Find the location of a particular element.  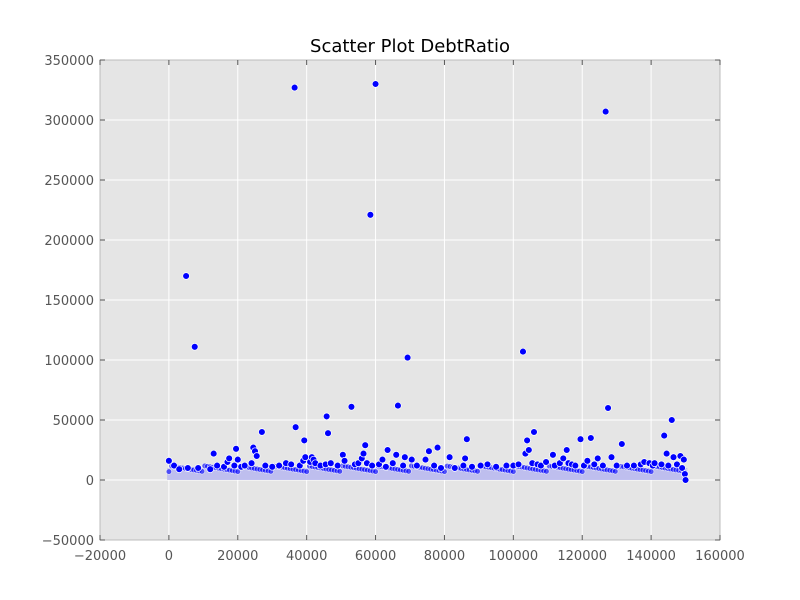

y-tick-label: 0 is located at coordinates (90, 481).